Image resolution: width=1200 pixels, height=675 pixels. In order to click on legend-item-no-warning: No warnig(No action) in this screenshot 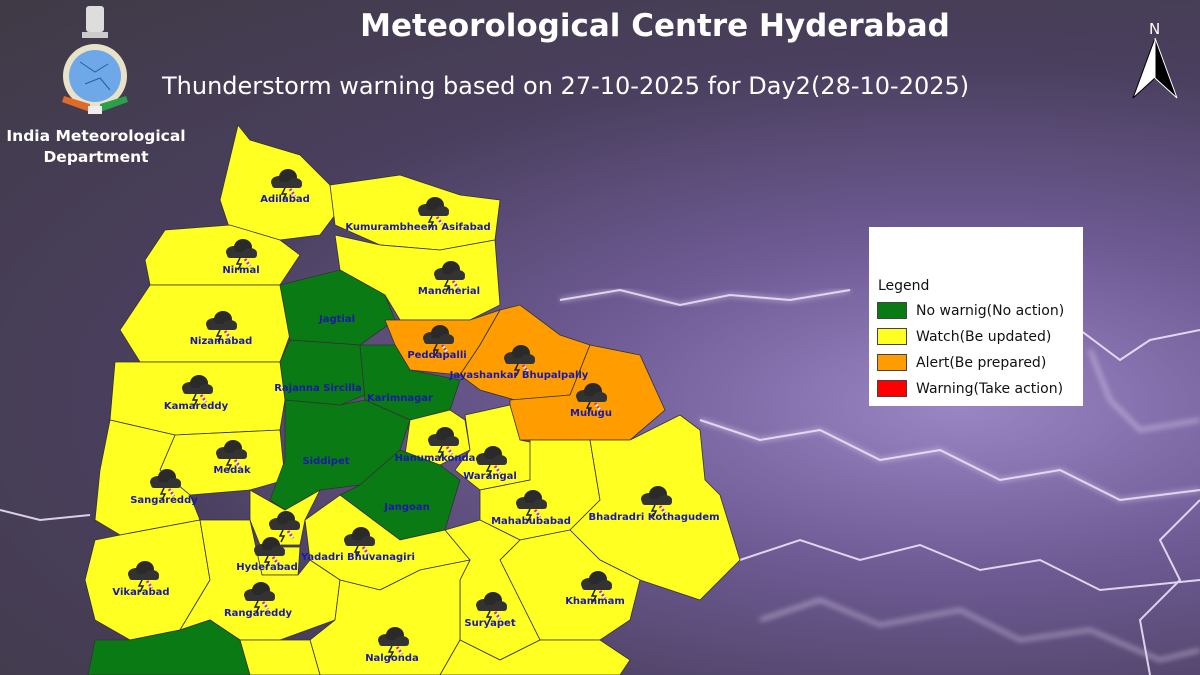, I will do `click(970, 310)`.